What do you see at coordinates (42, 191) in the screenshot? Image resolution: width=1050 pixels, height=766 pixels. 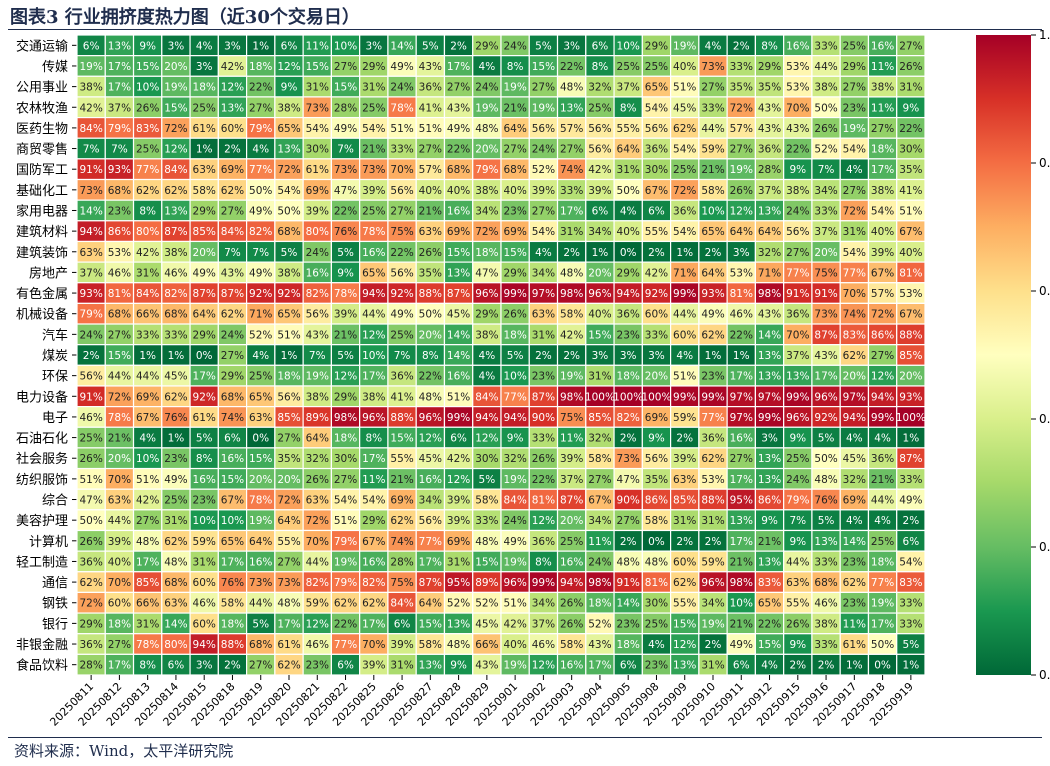 I see `row-label: 基础化工` at bounding box center [42, 191].